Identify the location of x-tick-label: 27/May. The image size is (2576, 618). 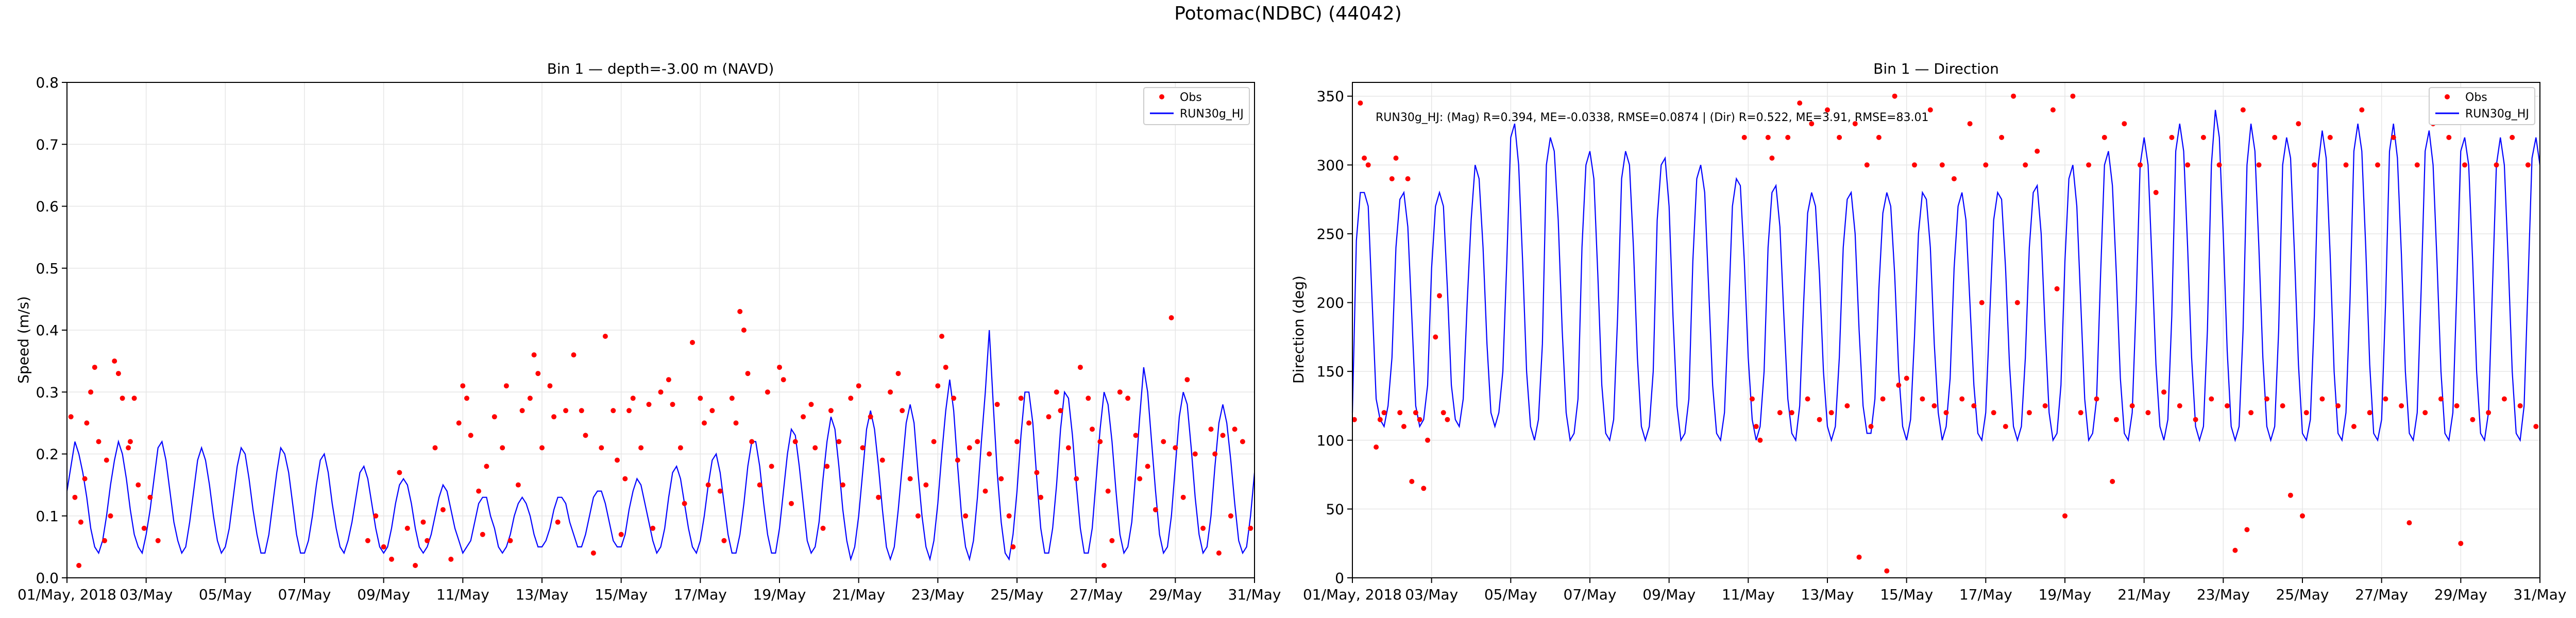
(2381, 595).